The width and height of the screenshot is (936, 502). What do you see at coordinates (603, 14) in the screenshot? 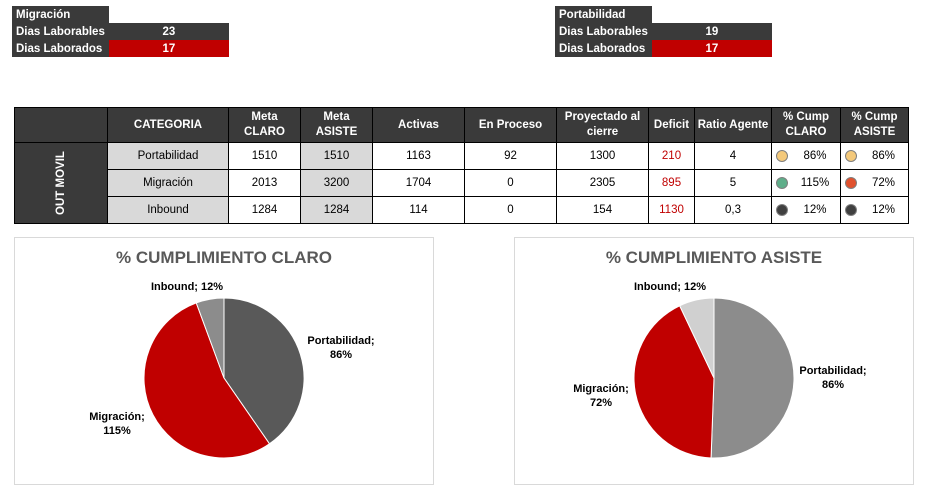
I see `info-title: Portabilidad` at bounding box center [603, 14].